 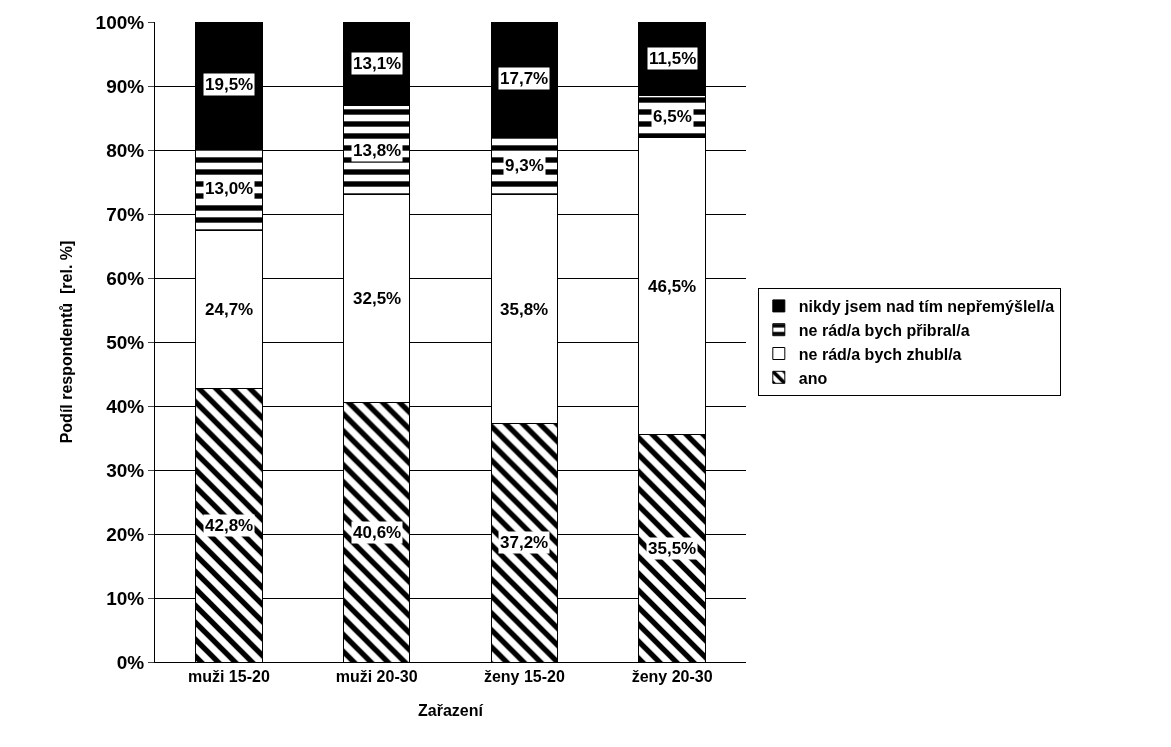 I want to click on data-label: 9,3%, so click(x=524, y=165).